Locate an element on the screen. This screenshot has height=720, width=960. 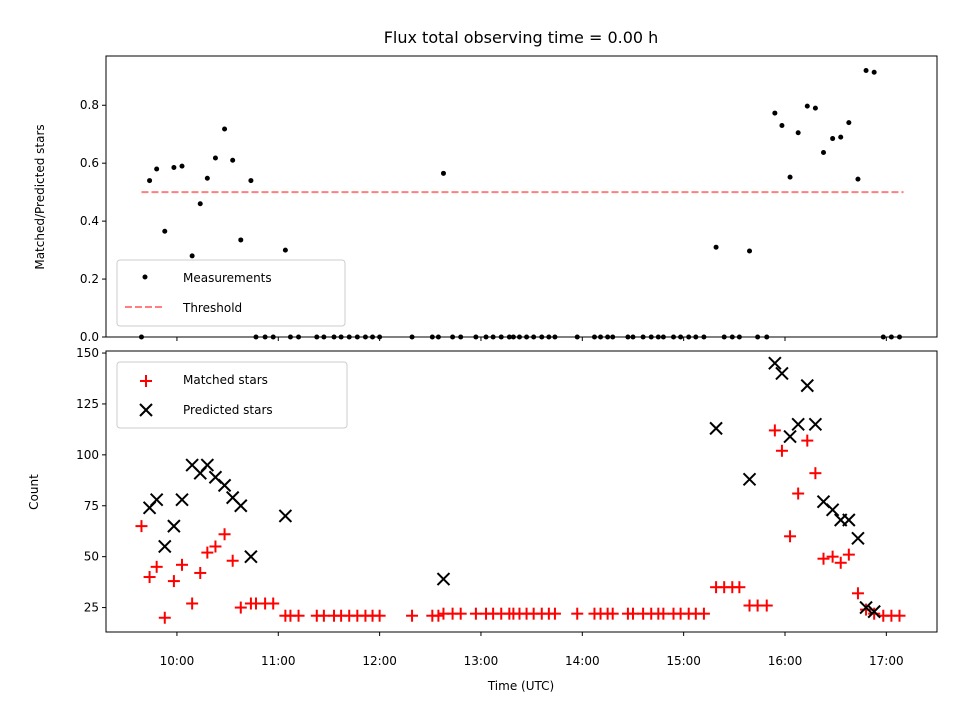
bottom-x-tick-label: 11:00 is located at coordinates (278, 661).